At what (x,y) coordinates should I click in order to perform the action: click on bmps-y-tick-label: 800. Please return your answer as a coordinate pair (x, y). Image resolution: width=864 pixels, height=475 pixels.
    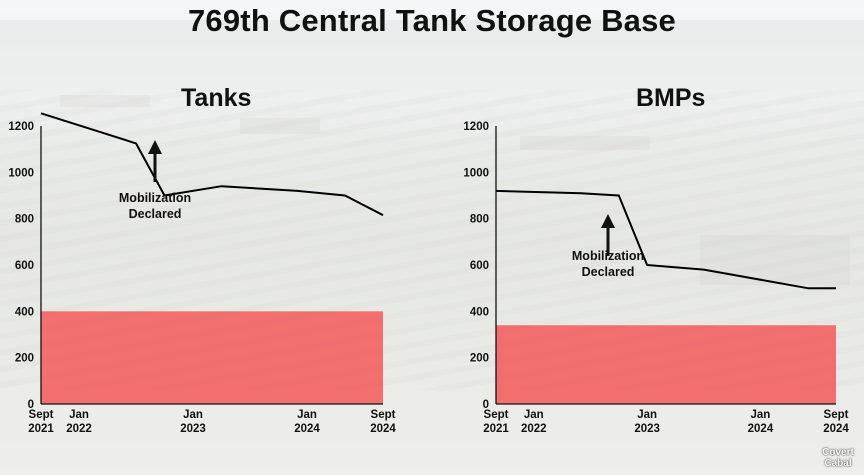
    Looking at the image, I should click on (479, 220).